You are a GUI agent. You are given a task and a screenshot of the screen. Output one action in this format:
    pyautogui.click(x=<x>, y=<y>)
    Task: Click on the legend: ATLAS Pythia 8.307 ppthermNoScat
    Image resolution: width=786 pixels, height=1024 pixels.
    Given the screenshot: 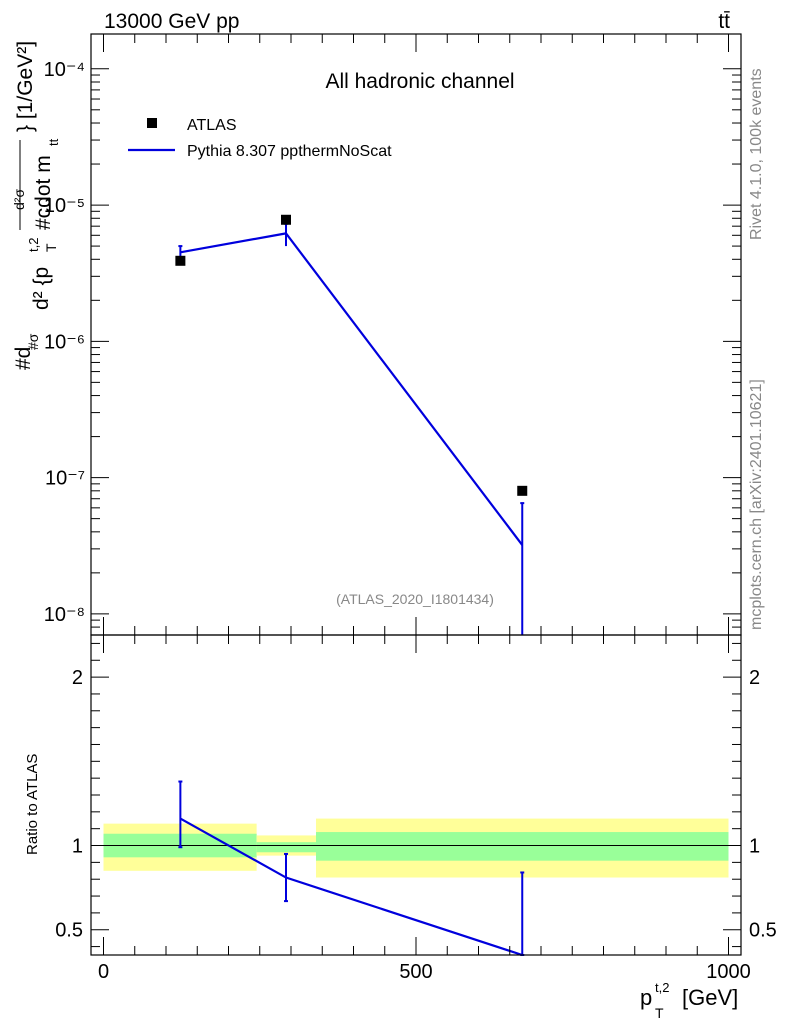 What is the action you would take?
    pyautogui.click(x=260, y=138)
    